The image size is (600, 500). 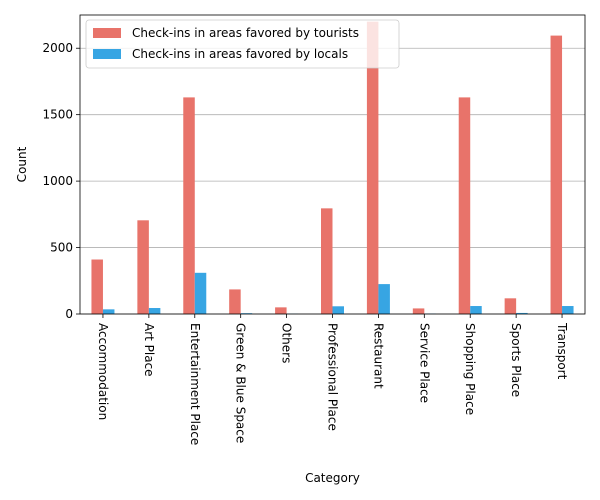 I want to click on y-tick-label: 0, so click(x=69, y=314).